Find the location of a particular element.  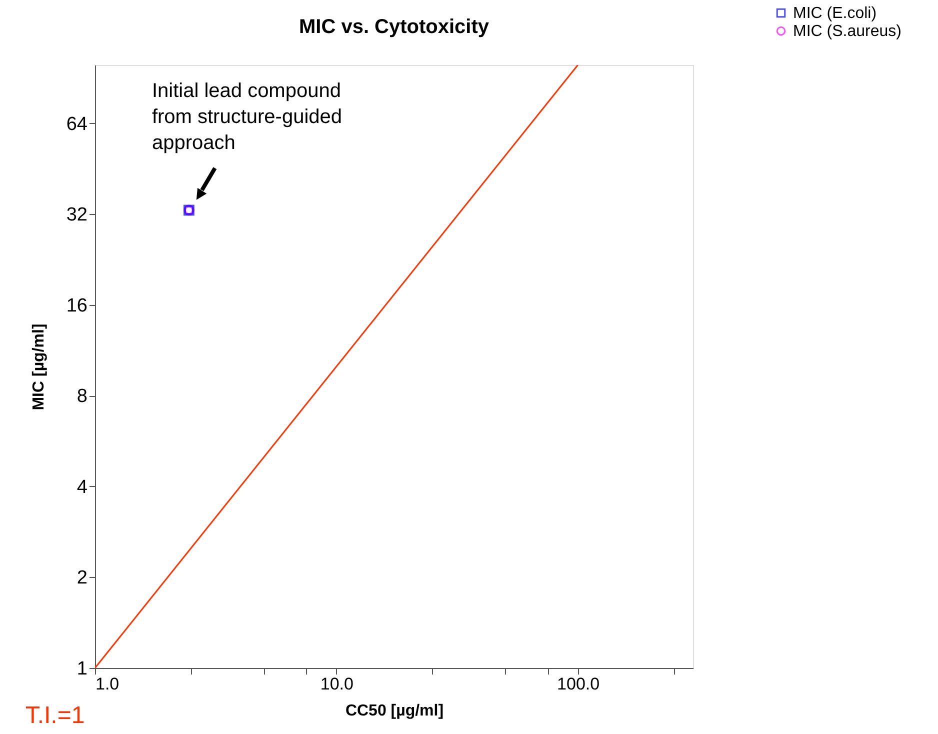

legend-label: MIC (S.aureus) is located at coordinates (847, 31).